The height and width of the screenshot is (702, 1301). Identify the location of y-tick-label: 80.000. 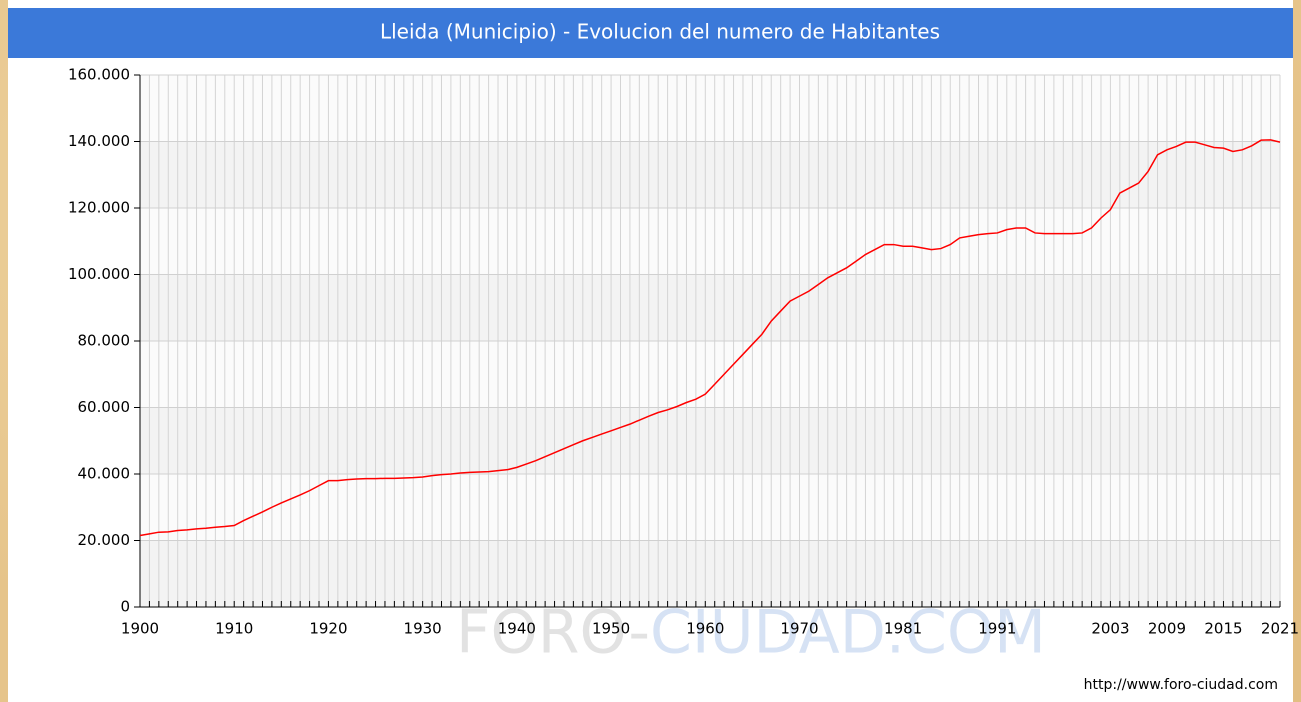
(104, 341).